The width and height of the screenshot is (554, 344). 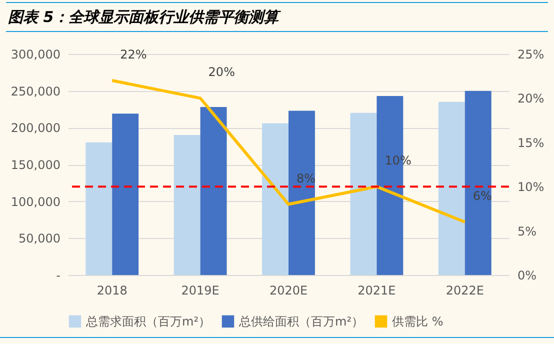 I want to click on data-label: 22%, so click(x=133, y=55).